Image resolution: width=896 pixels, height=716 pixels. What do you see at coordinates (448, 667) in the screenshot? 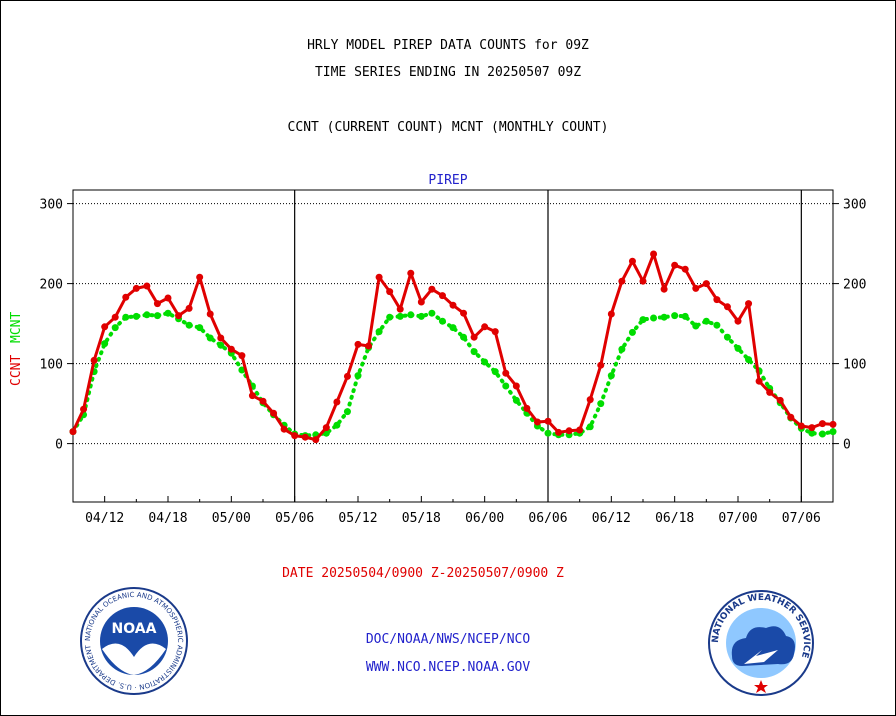
I see `website-link: WWW.NCO.NCEP.NOAA.GOV` at bounding box center [448, 667].